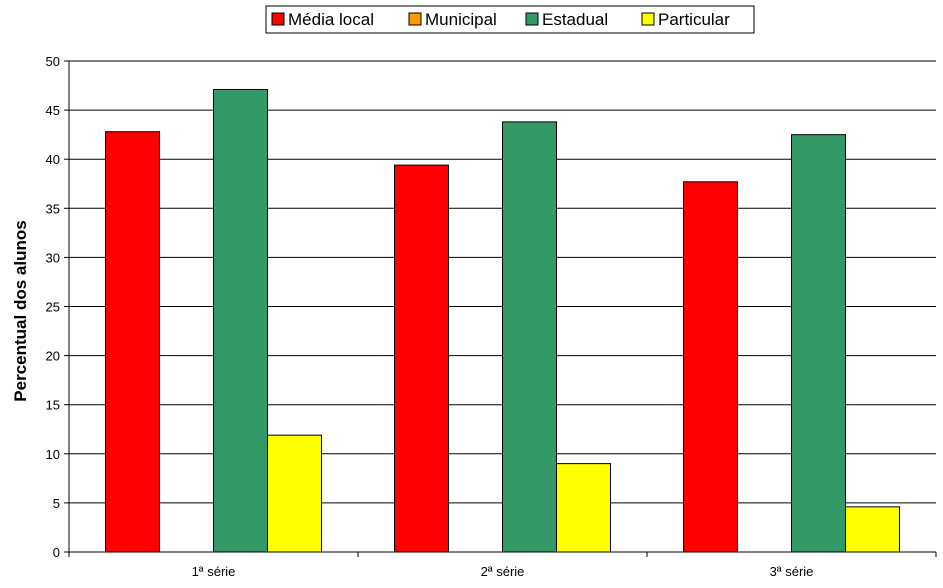 The height and width of the screenshot is (588, 943). I want to click on x-tick-label: 1ª série, so click(214, 571).